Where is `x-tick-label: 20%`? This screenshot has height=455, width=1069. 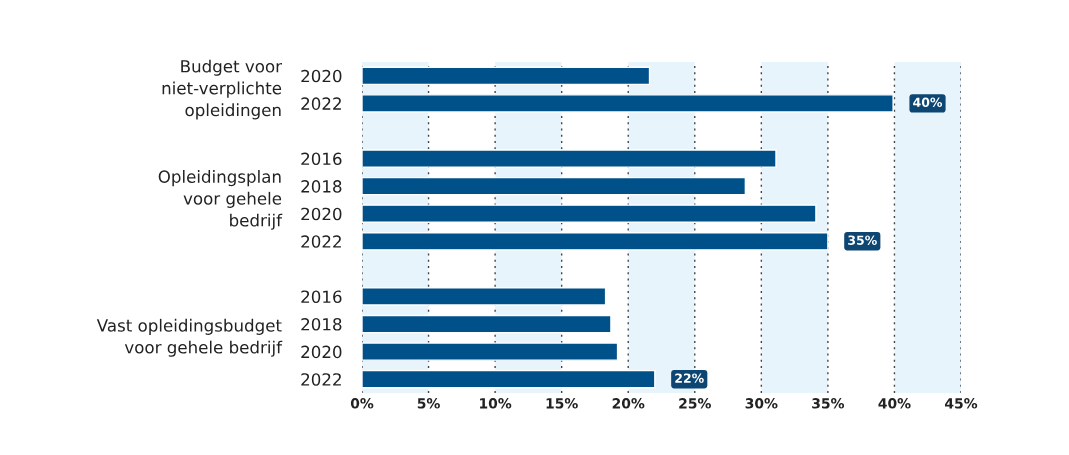
x-tick-label: 20% is located at coordinates (628, 403).